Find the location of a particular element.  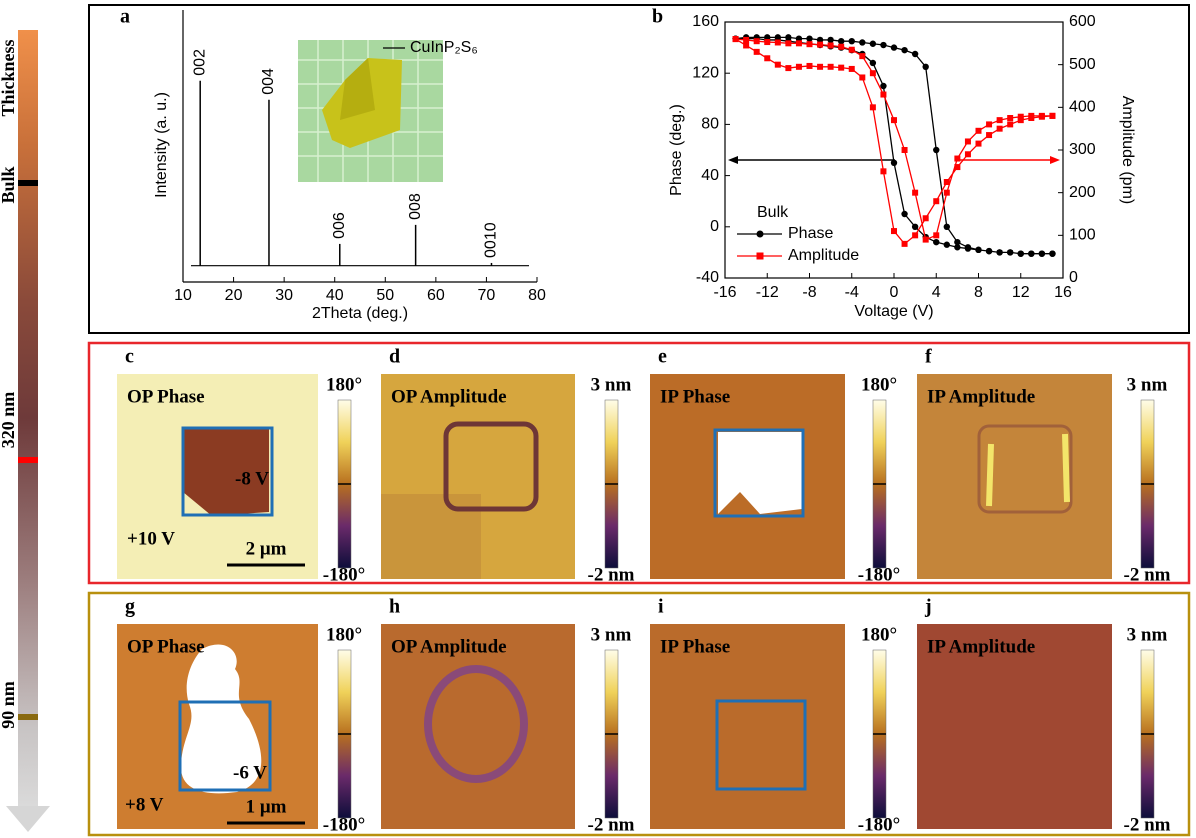

y2-tick-label: 500 is located at coordinates (1082, 64).